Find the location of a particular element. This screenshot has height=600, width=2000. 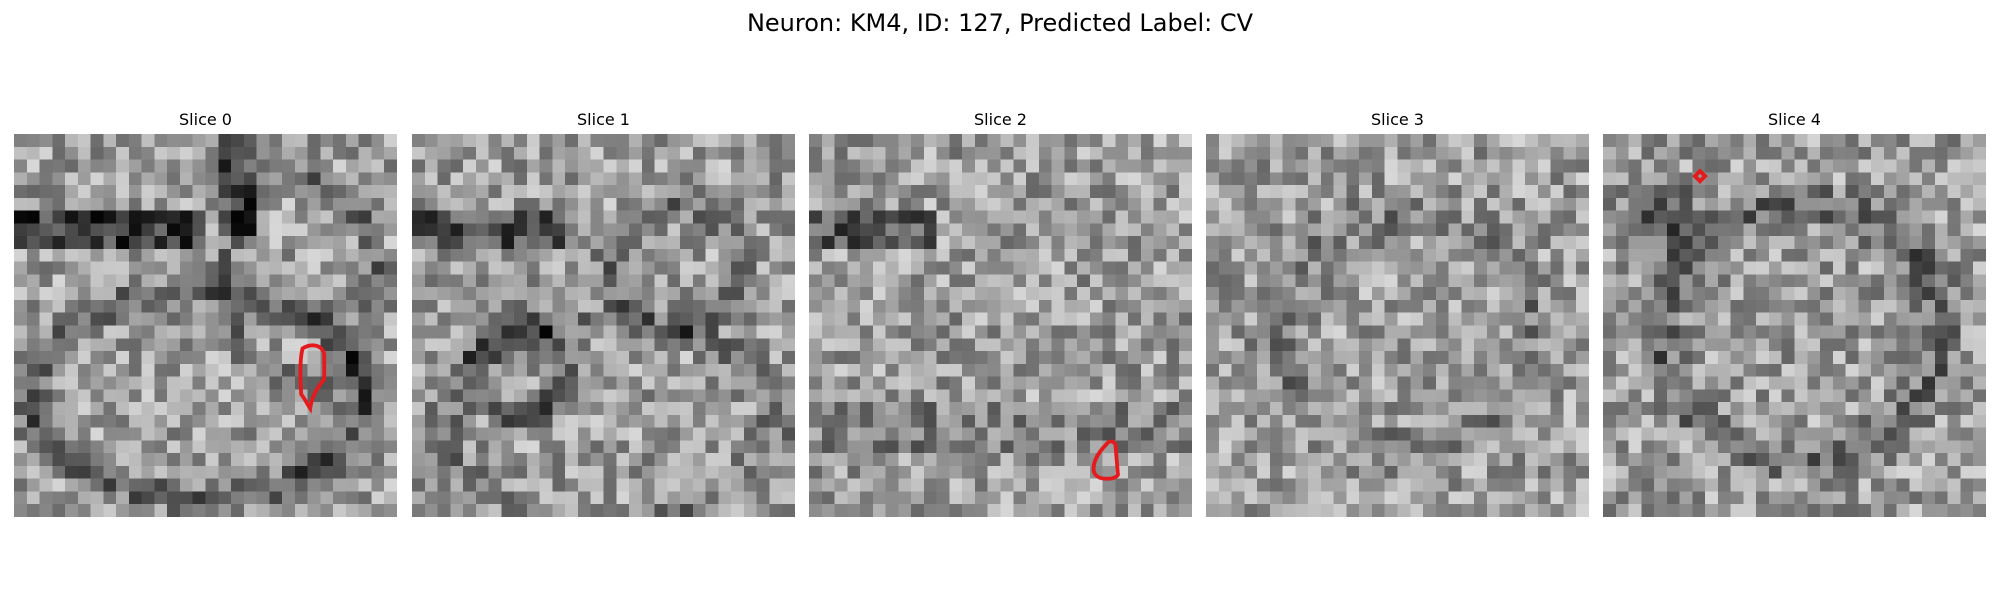

slice-title: Slice 1 is located at coordinates (603, 119).